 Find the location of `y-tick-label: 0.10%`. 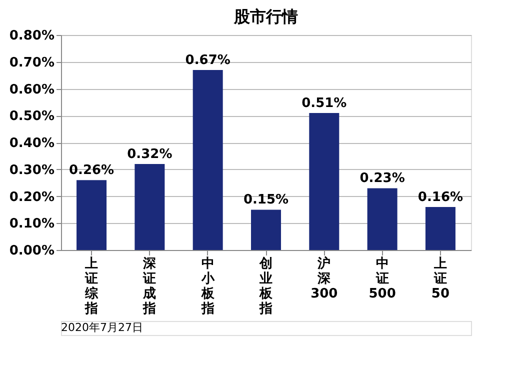

y-tick-label: 0.10% is located at coordinates (31, 224).